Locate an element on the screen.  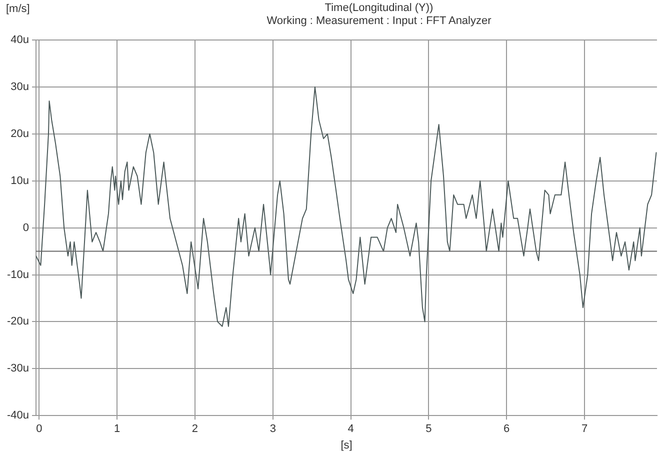
x-tick-label: 0 is located at coordinates (39, 429).